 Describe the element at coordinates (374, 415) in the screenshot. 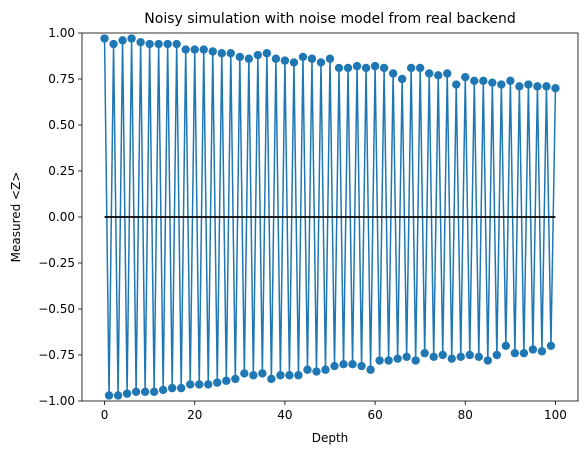

I see `x-tick-label: 60` at that location.